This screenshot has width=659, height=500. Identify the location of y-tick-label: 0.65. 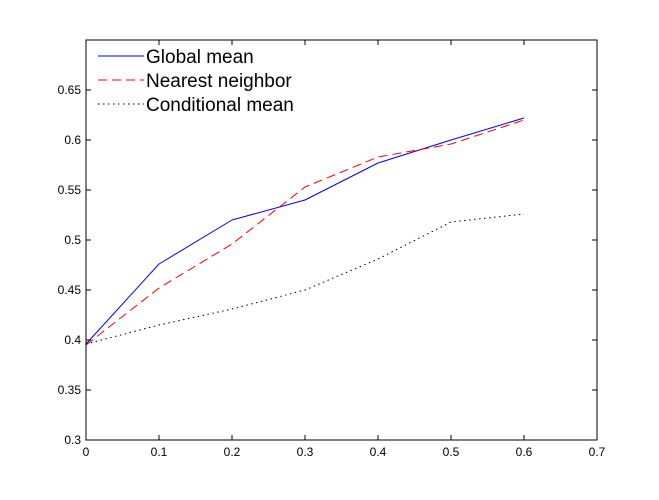
(70, 90).